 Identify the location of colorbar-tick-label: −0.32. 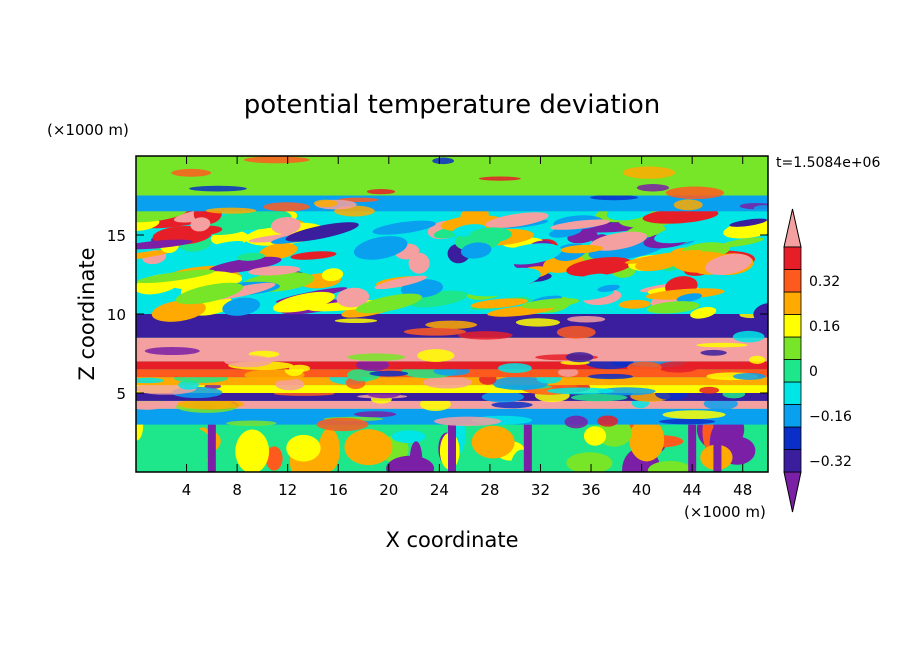
(830, 462).